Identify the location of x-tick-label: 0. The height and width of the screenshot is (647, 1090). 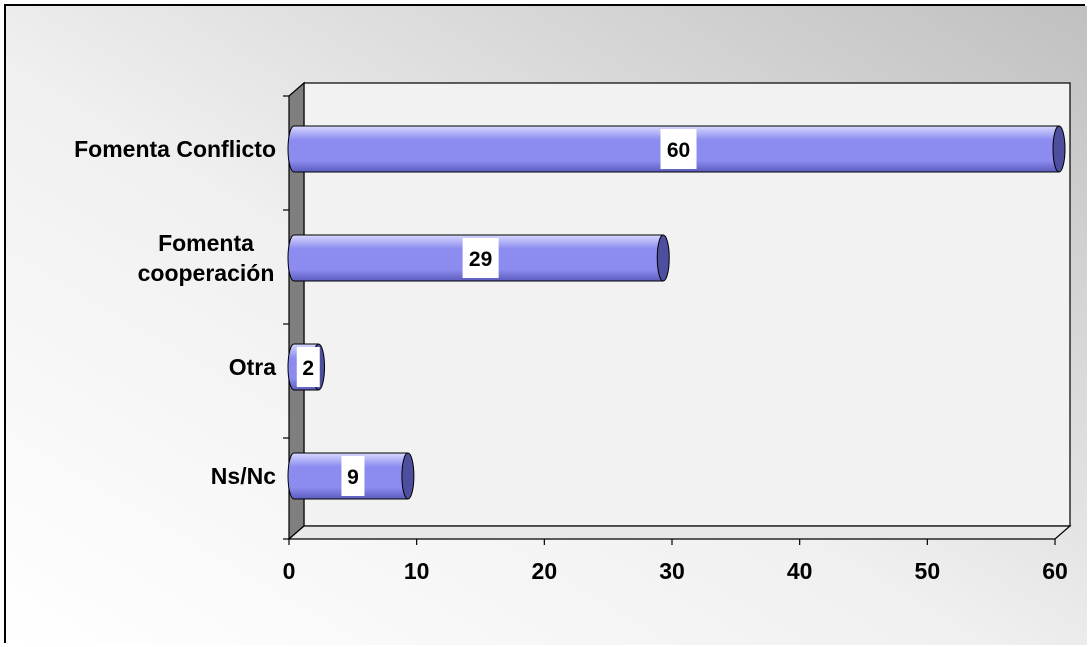
(289, 571).